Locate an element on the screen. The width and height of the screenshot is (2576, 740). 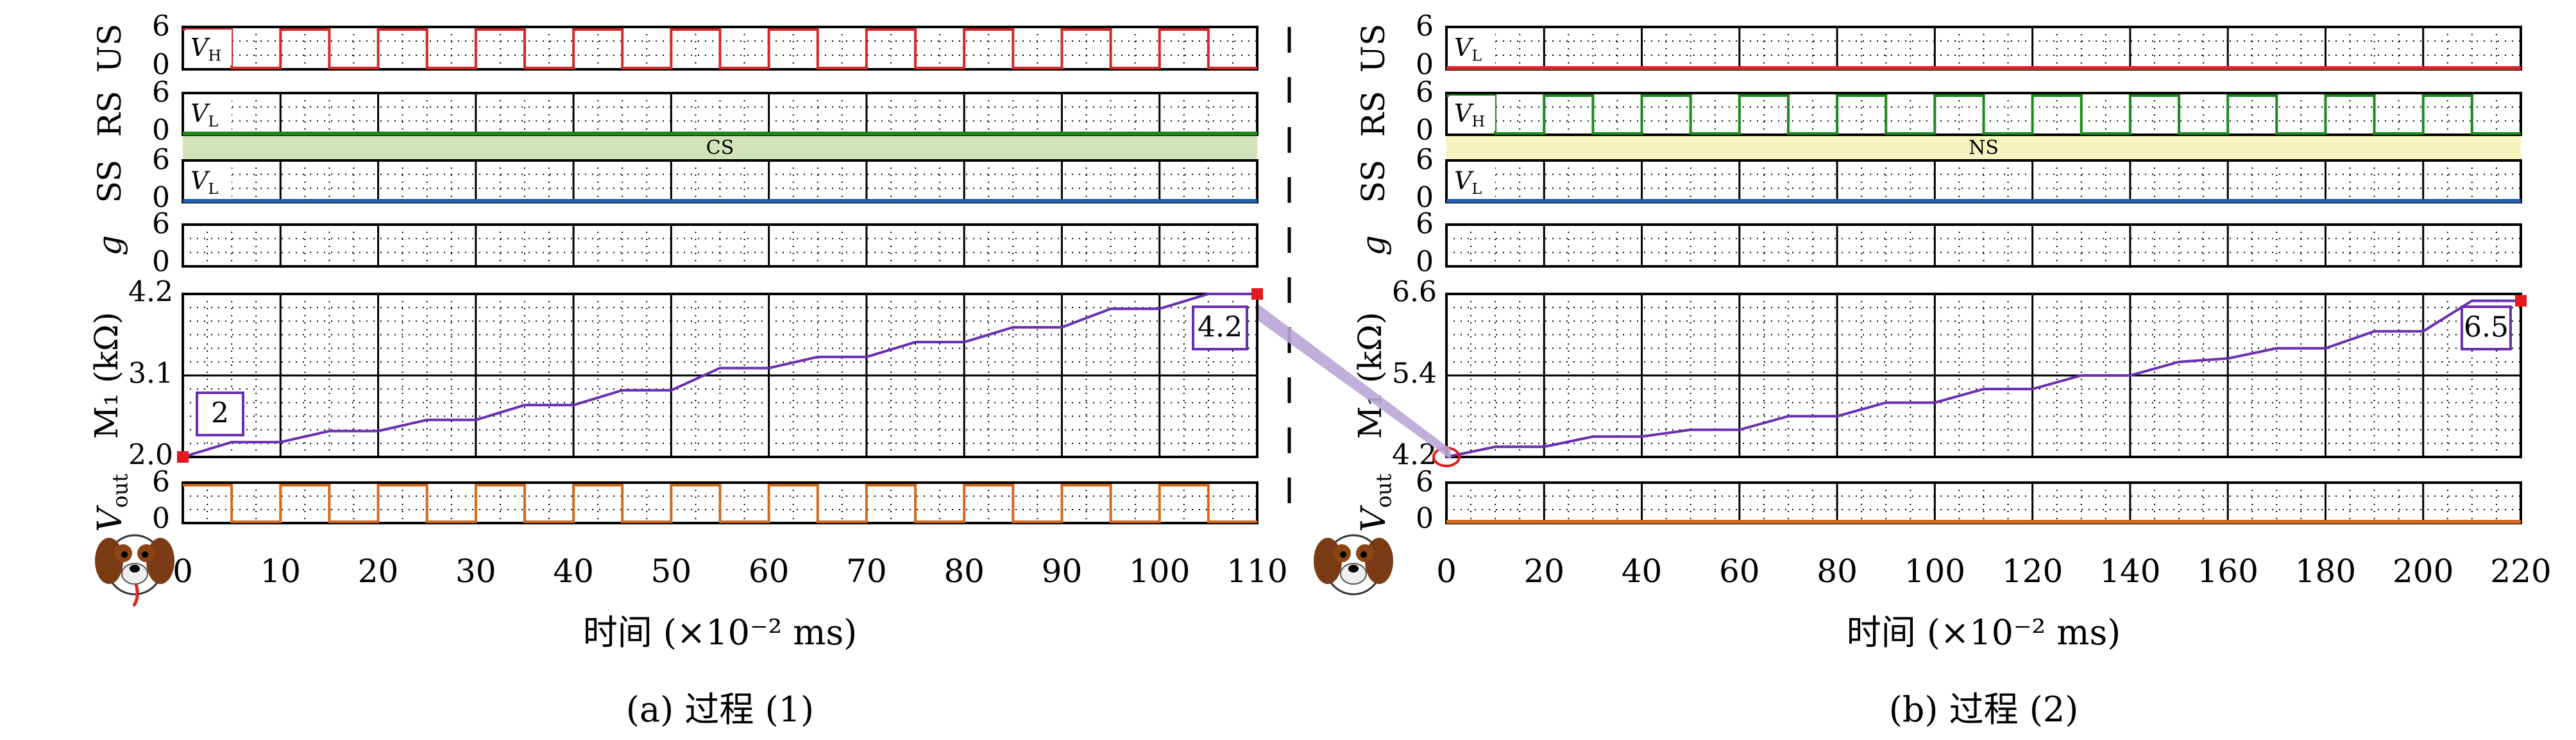
memristor-end-label: 6.5 is located at coordinates (2486, 327).